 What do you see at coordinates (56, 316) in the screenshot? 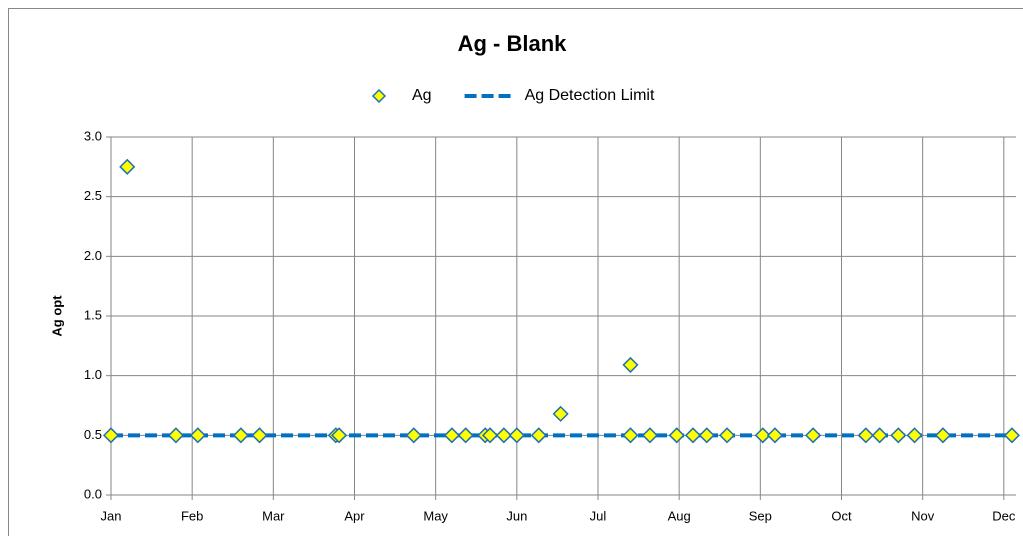
I see `y-axis-label: Ag opt` at bounding box center [56, 316].